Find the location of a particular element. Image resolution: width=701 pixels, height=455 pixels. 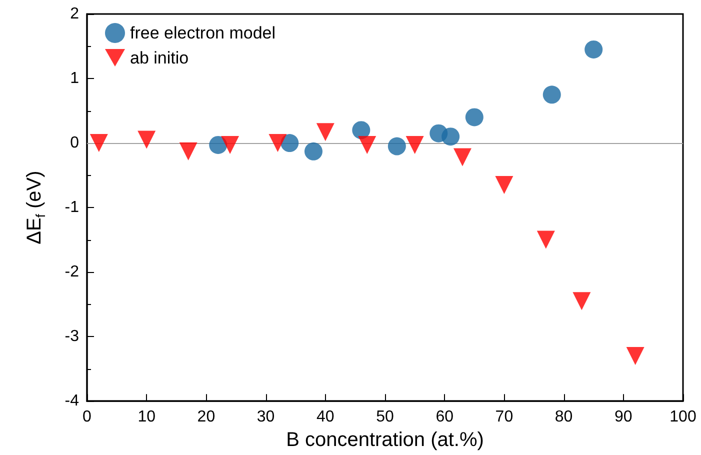

y-tick-label: 1 is located at coordinates (75, 79).